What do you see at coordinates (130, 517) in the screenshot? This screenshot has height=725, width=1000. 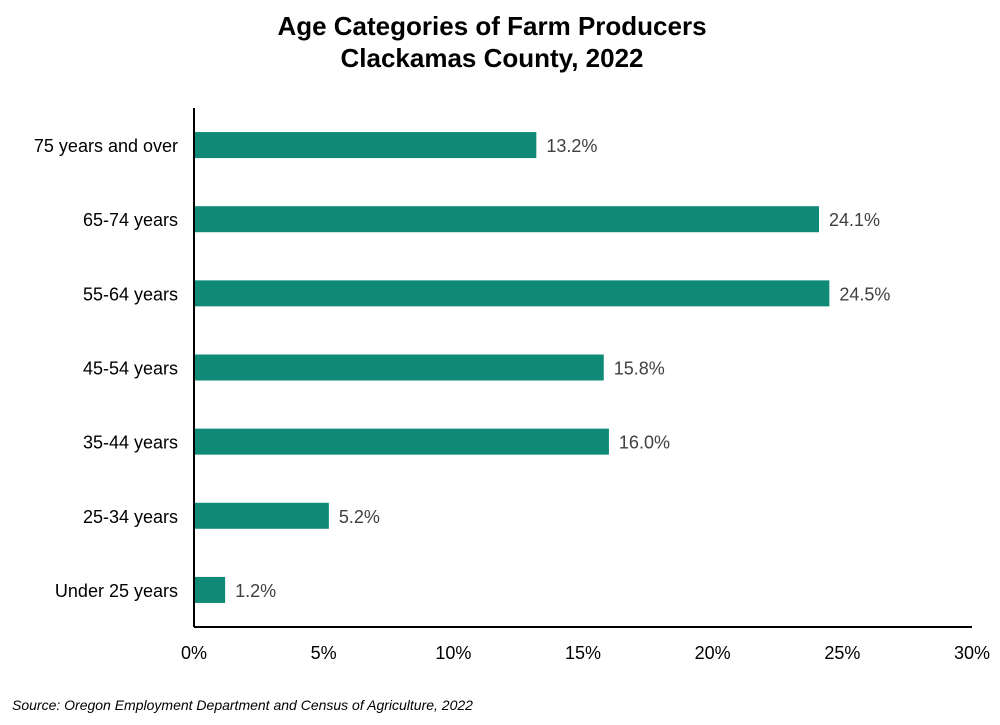 I see `category-label: 25-34 years` at bounding box center [130, 517].